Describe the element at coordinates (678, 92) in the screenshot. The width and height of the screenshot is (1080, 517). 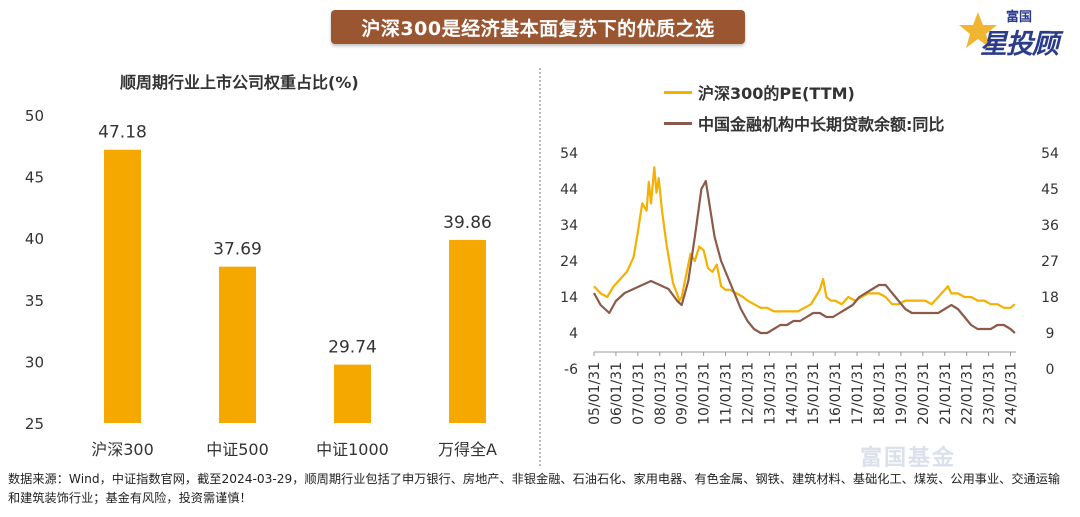
I see `legend-swatch-pe` at that location.